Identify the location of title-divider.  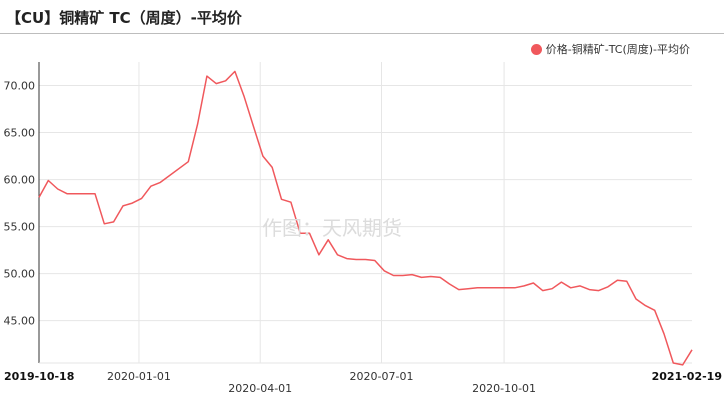
(362, 33).